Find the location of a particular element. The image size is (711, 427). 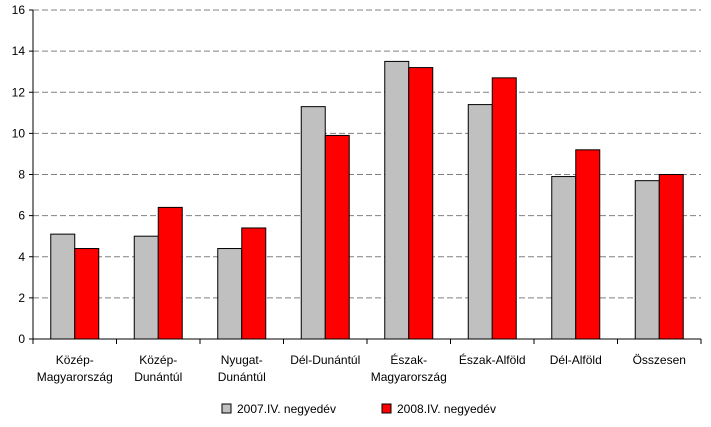

y-tick-label: 14 is located at coordinates (19, 51).